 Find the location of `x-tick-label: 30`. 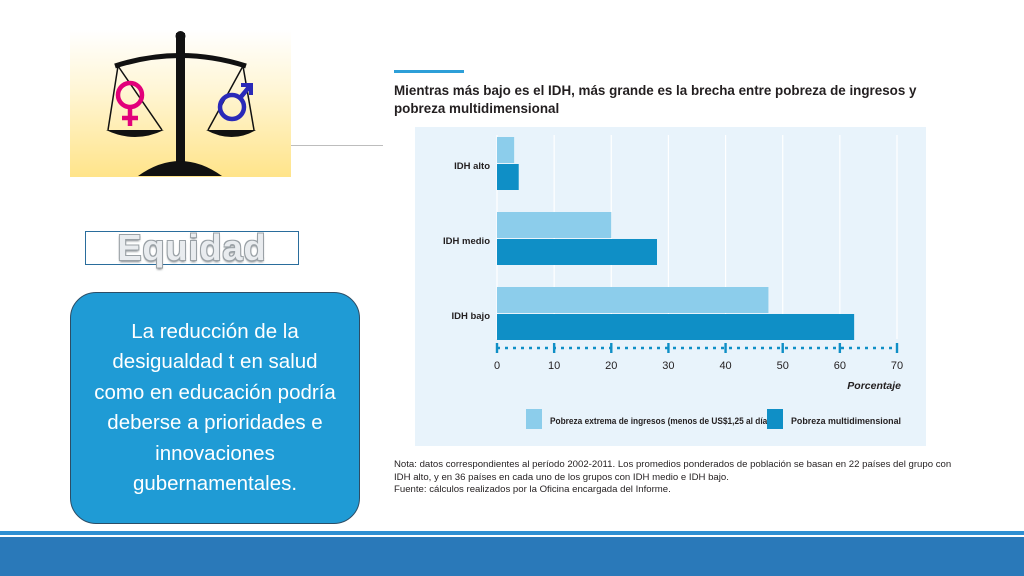

x-tick-label: 30 is located at coordinates (668, 366).